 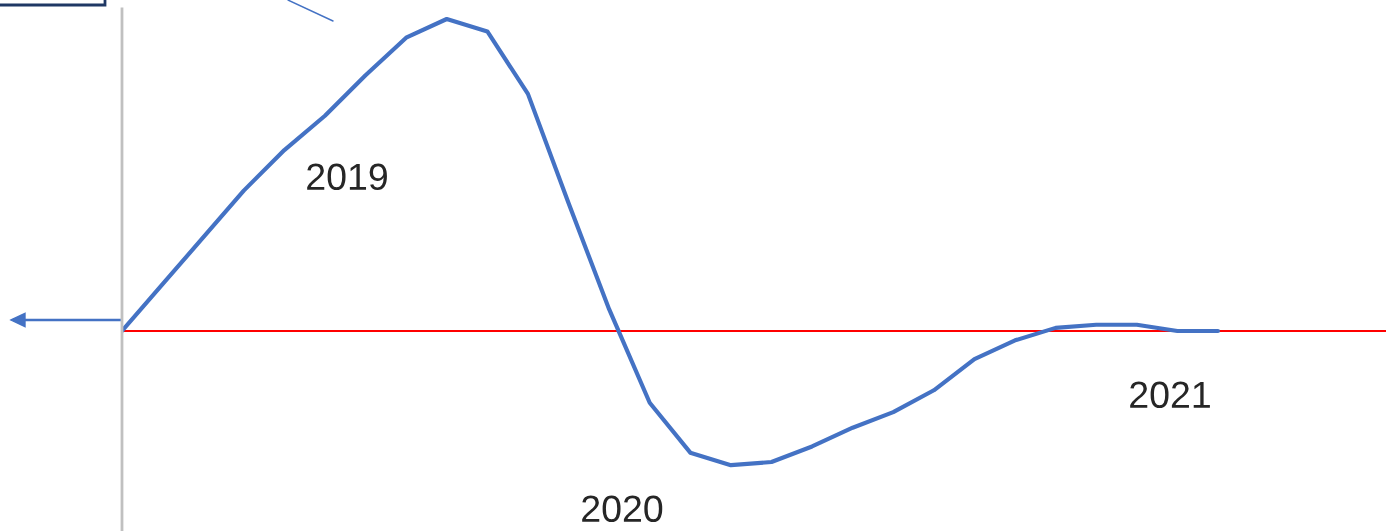 What do you see at coordinates (1170, 395) in the screenshot?
I see `annotation: 2021` at bounding box center [1170, 395].